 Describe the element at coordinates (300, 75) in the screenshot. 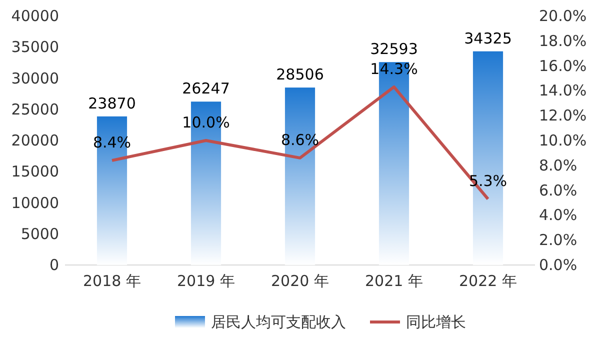

I see `data-label: 28506` at that location.